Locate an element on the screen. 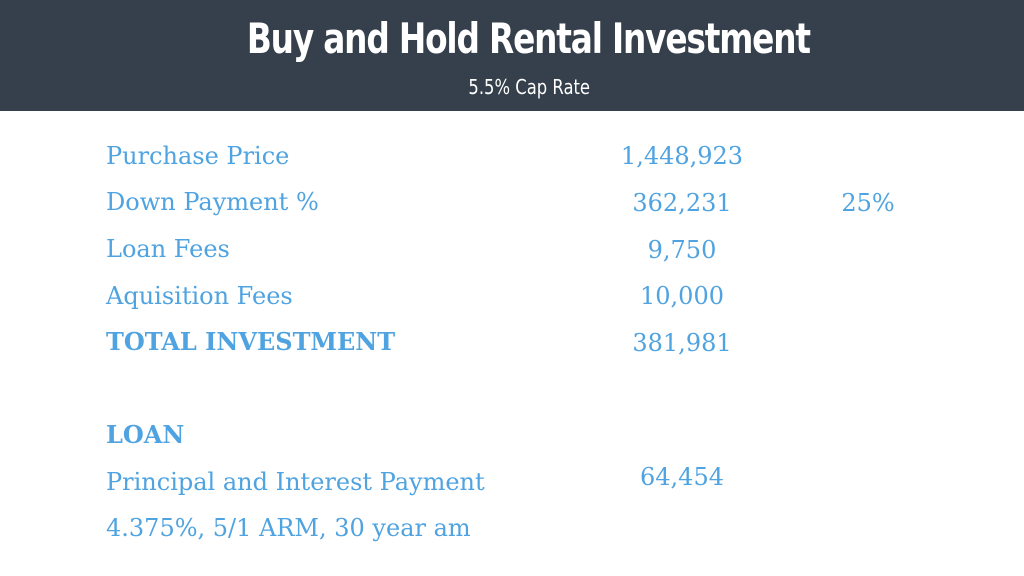  purchase-price-value: 1,448,923 is located at coordinates (682, 156).